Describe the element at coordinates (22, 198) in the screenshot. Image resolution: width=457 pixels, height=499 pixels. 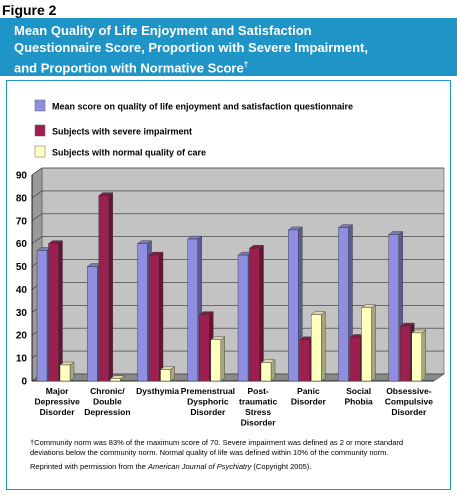
I see `y-tick-label-80: 80` at that location.